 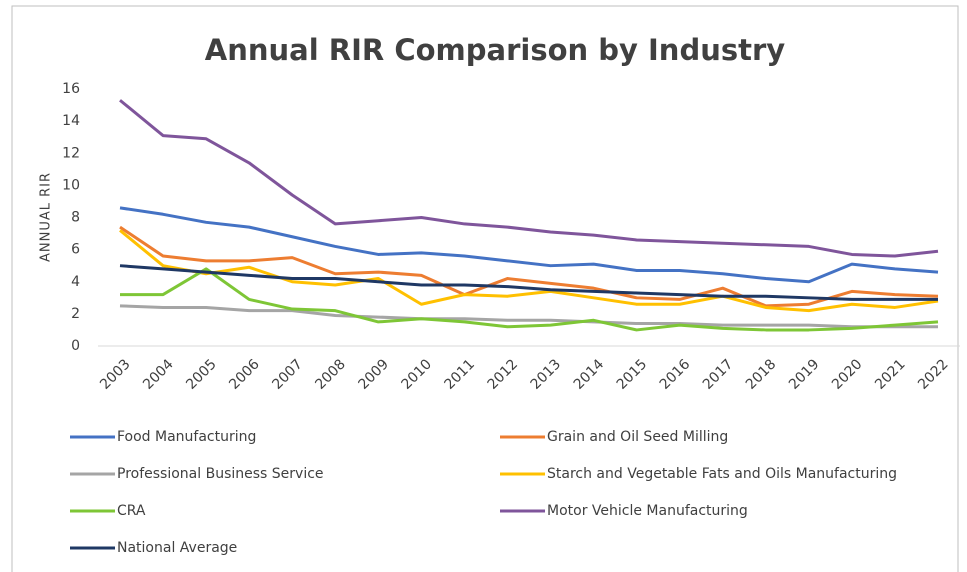 What do you see at coordinates (761, 374) in the screenshot?
I see `x-tick-label: 2018` at bounding box center [761, 374].